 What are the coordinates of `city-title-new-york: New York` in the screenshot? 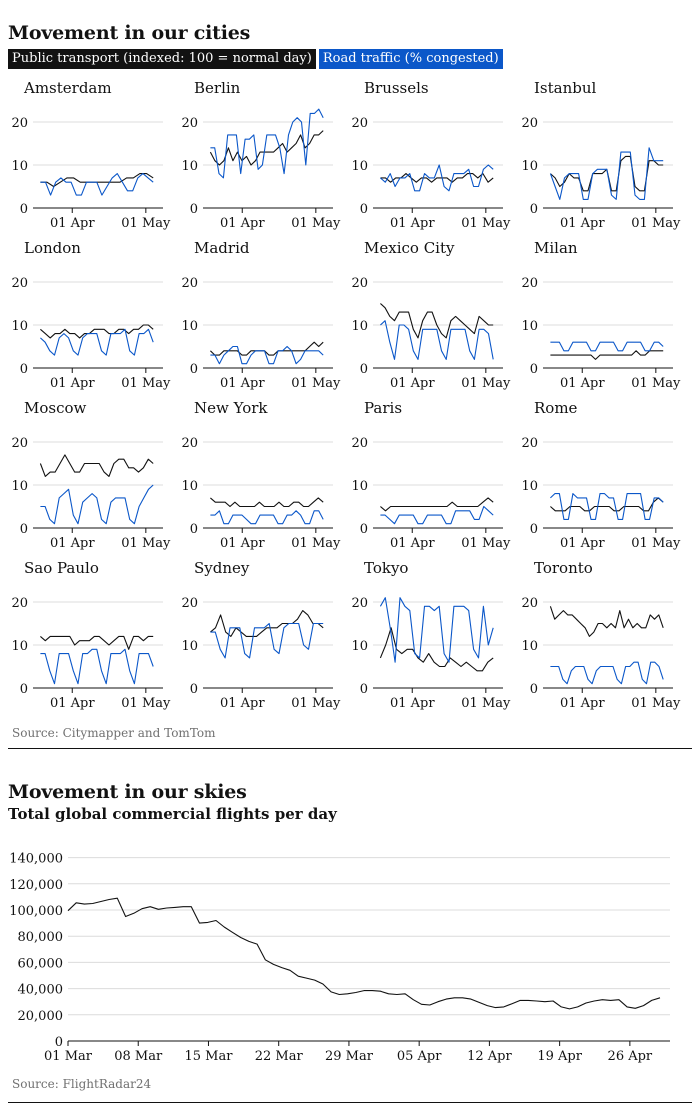 It's located at (231, 408).